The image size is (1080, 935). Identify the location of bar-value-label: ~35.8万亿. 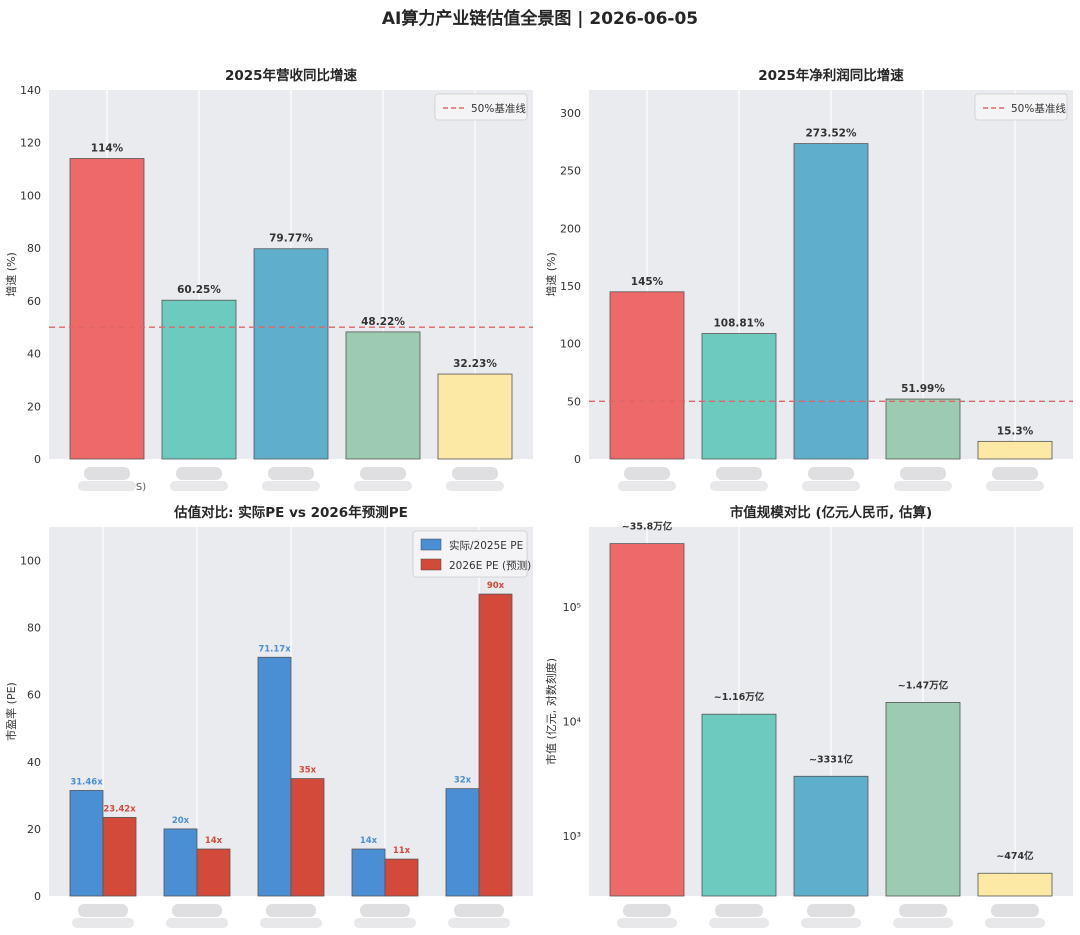
(647, 527).